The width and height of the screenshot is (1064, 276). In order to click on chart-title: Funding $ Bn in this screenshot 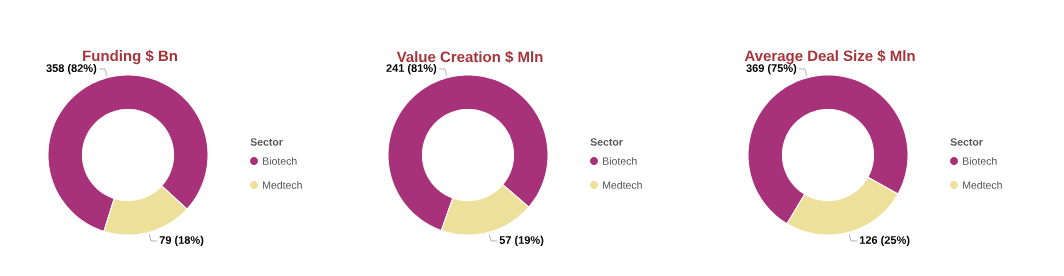, I will do `click(130, 57)`.